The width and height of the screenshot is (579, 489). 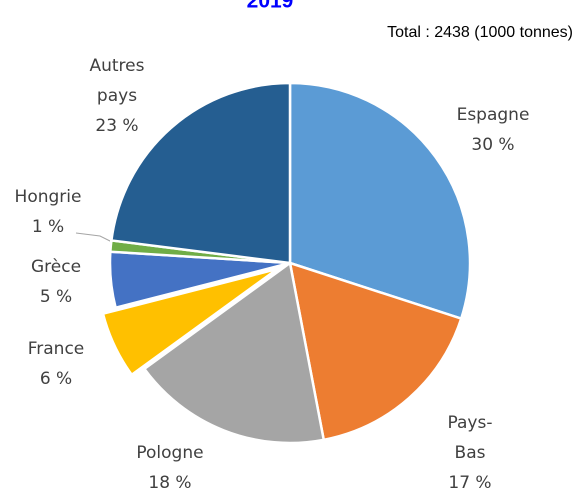 I want to click on chart-title: 2019, so click(x=270, y=6).